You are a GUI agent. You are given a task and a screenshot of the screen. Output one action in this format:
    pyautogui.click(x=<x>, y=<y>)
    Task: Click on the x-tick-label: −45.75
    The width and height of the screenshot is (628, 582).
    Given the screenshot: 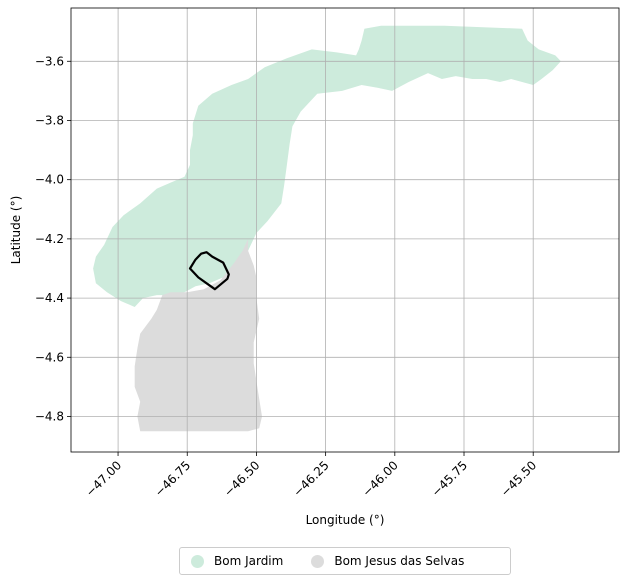 What is the action you would take?
    pyautogui.click(x=449, y=478)
    